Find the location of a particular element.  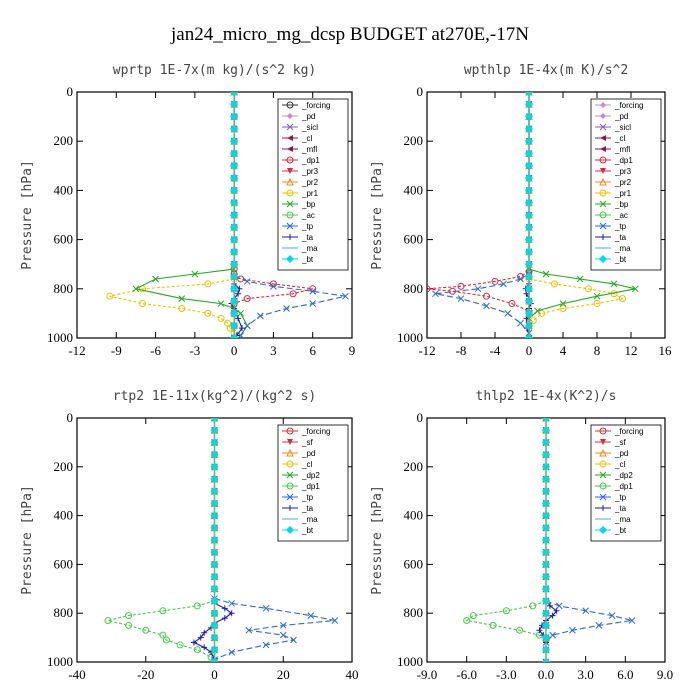

y-tick-label: 0 is located at coordinates (420, 417).